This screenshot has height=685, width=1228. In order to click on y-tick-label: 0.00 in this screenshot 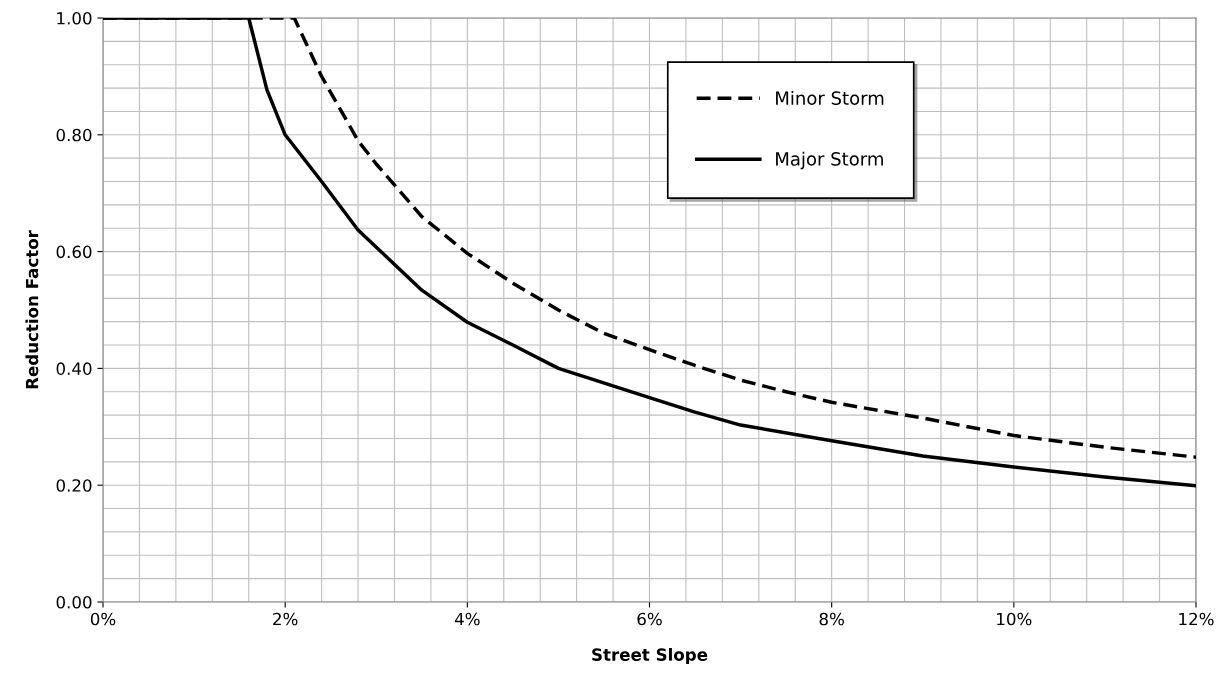, I will do `click(74, 602)`.